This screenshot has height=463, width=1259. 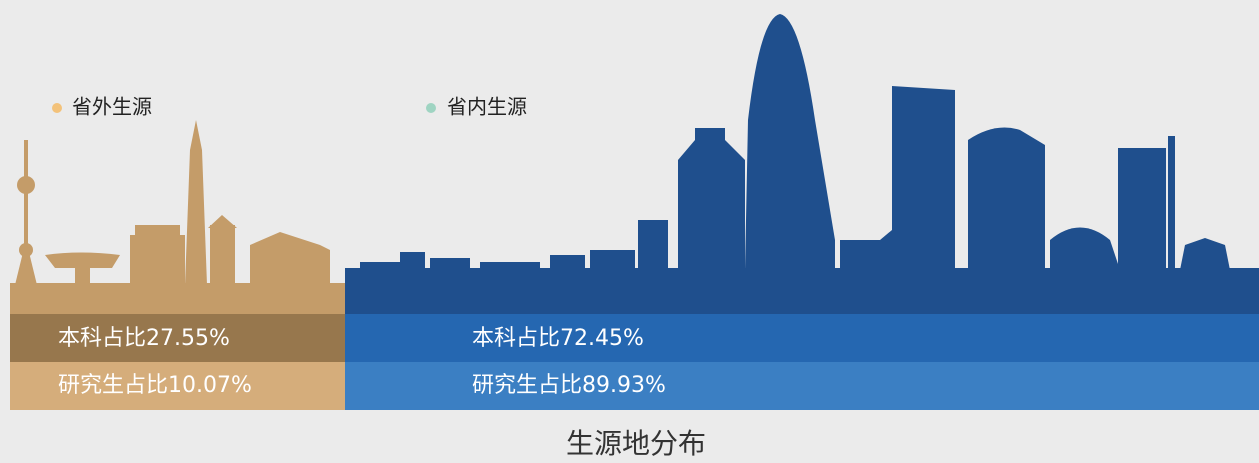 What do you see at coordinates (144, 338) in the screenshot?
I see `row-label: 本科占比27.55%` at bounding box center [144, 338].